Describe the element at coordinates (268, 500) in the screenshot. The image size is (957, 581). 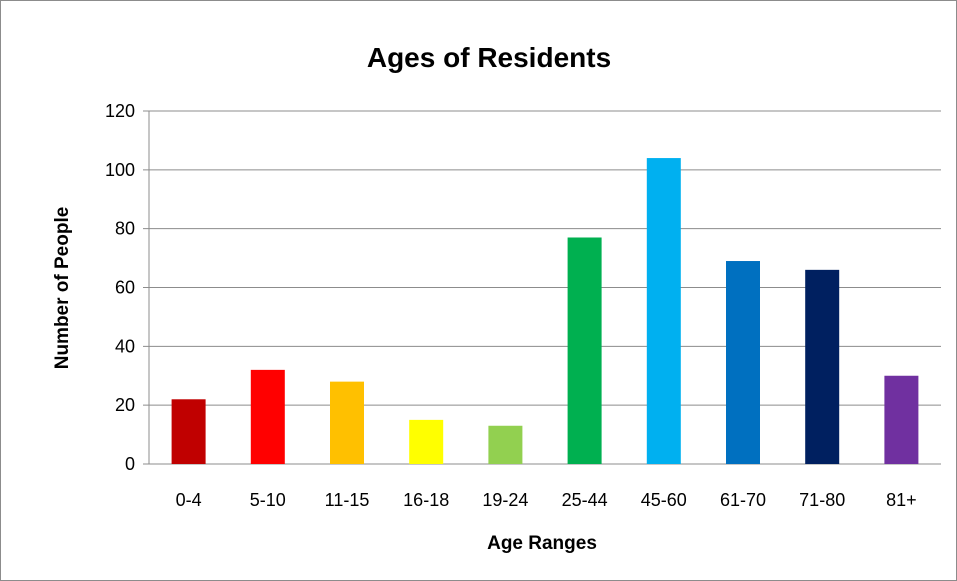
I see `x-tick-label: 5-10` at that location.